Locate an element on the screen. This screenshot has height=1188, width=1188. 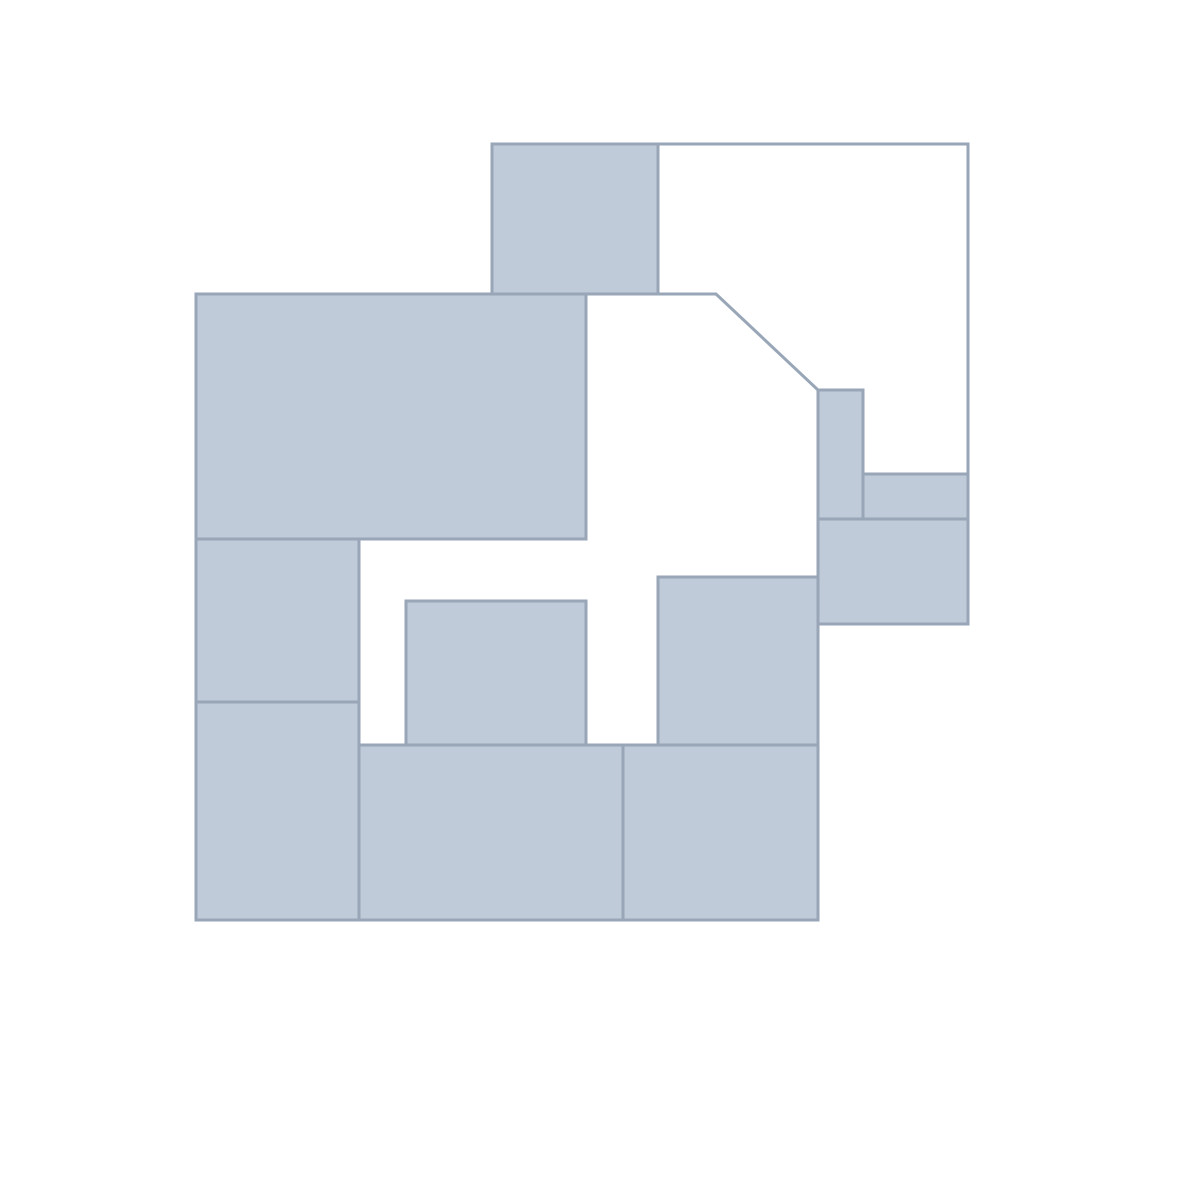
room-left-bottom is located at coordinates (277, 811).